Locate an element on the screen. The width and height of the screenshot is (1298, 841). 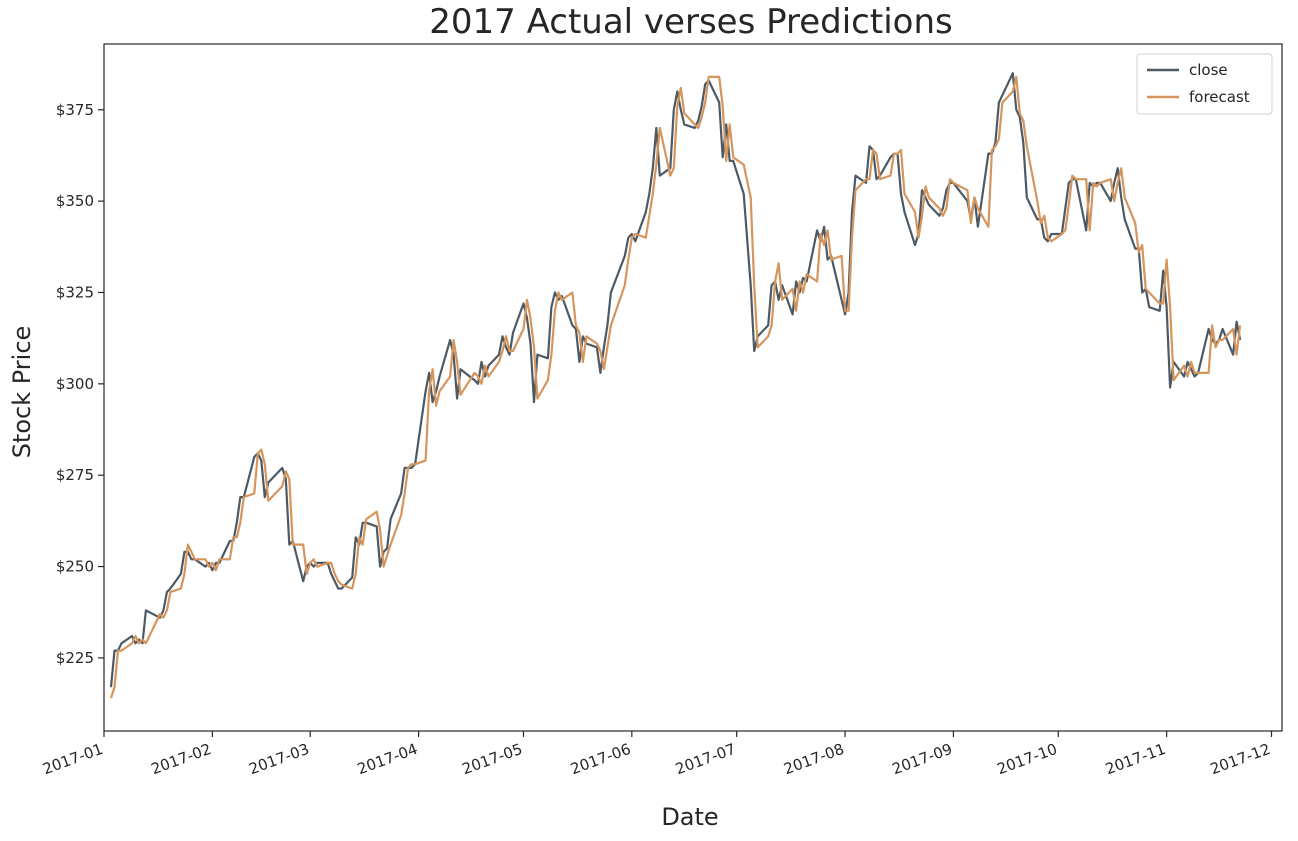
x-tick-label: 2017-07 is located at coordinates (705, 759).